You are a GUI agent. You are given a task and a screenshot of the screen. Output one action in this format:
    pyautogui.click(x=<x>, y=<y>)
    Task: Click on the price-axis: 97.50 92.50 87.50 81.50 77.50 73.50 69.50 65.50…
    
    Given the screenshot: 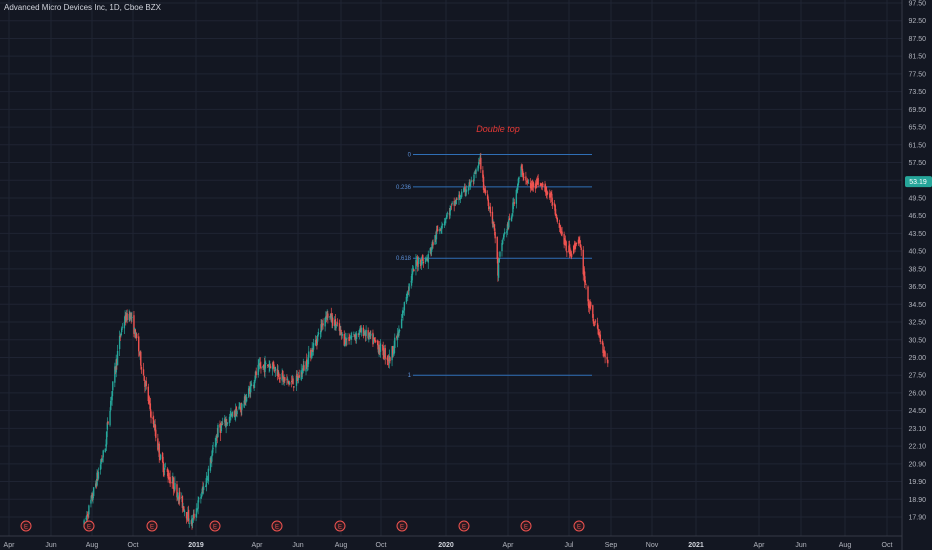 What is the action you would take?
    pyautogui.click(x=917, y=261)
    